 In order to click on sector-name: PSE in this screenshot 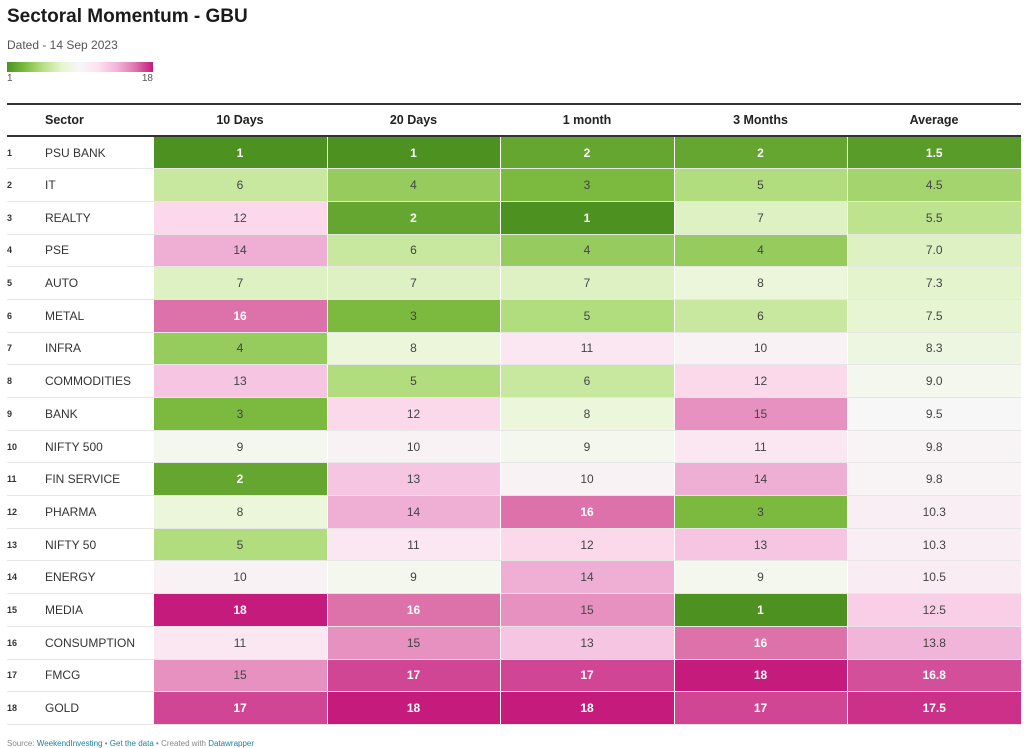, I will do `click(57, 250)`.